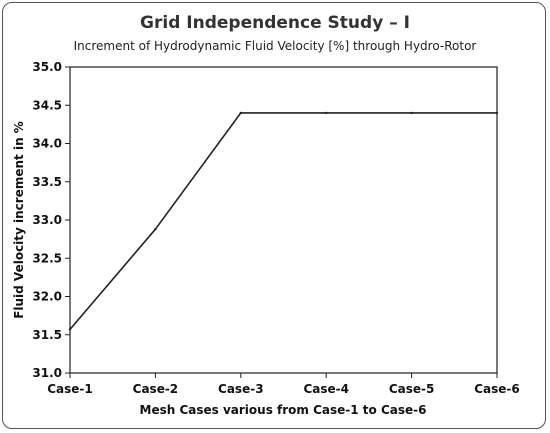 This screenshot has width=550, height=433. I want to click on y-axis-label: Fluid Velocity increment in %, so click(19, 220).